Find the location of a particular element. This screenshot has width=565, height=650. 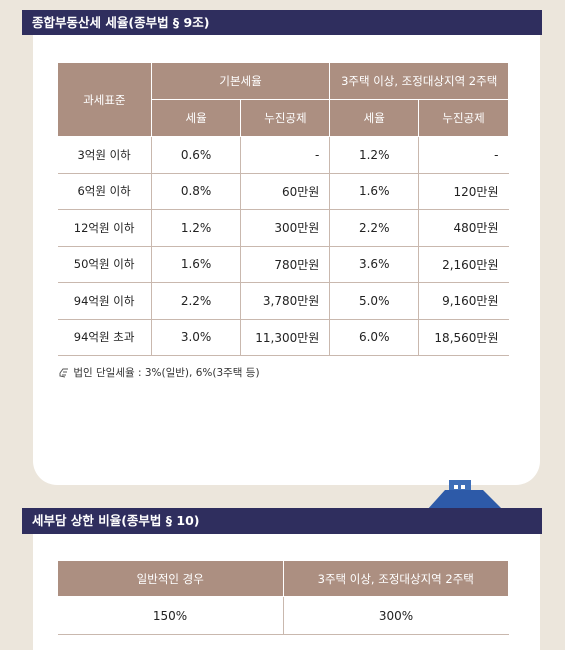

header-row: 일반적인 경우 3주택 이상, 조정대상지역 2주택 is located at coordinates (283, 578).